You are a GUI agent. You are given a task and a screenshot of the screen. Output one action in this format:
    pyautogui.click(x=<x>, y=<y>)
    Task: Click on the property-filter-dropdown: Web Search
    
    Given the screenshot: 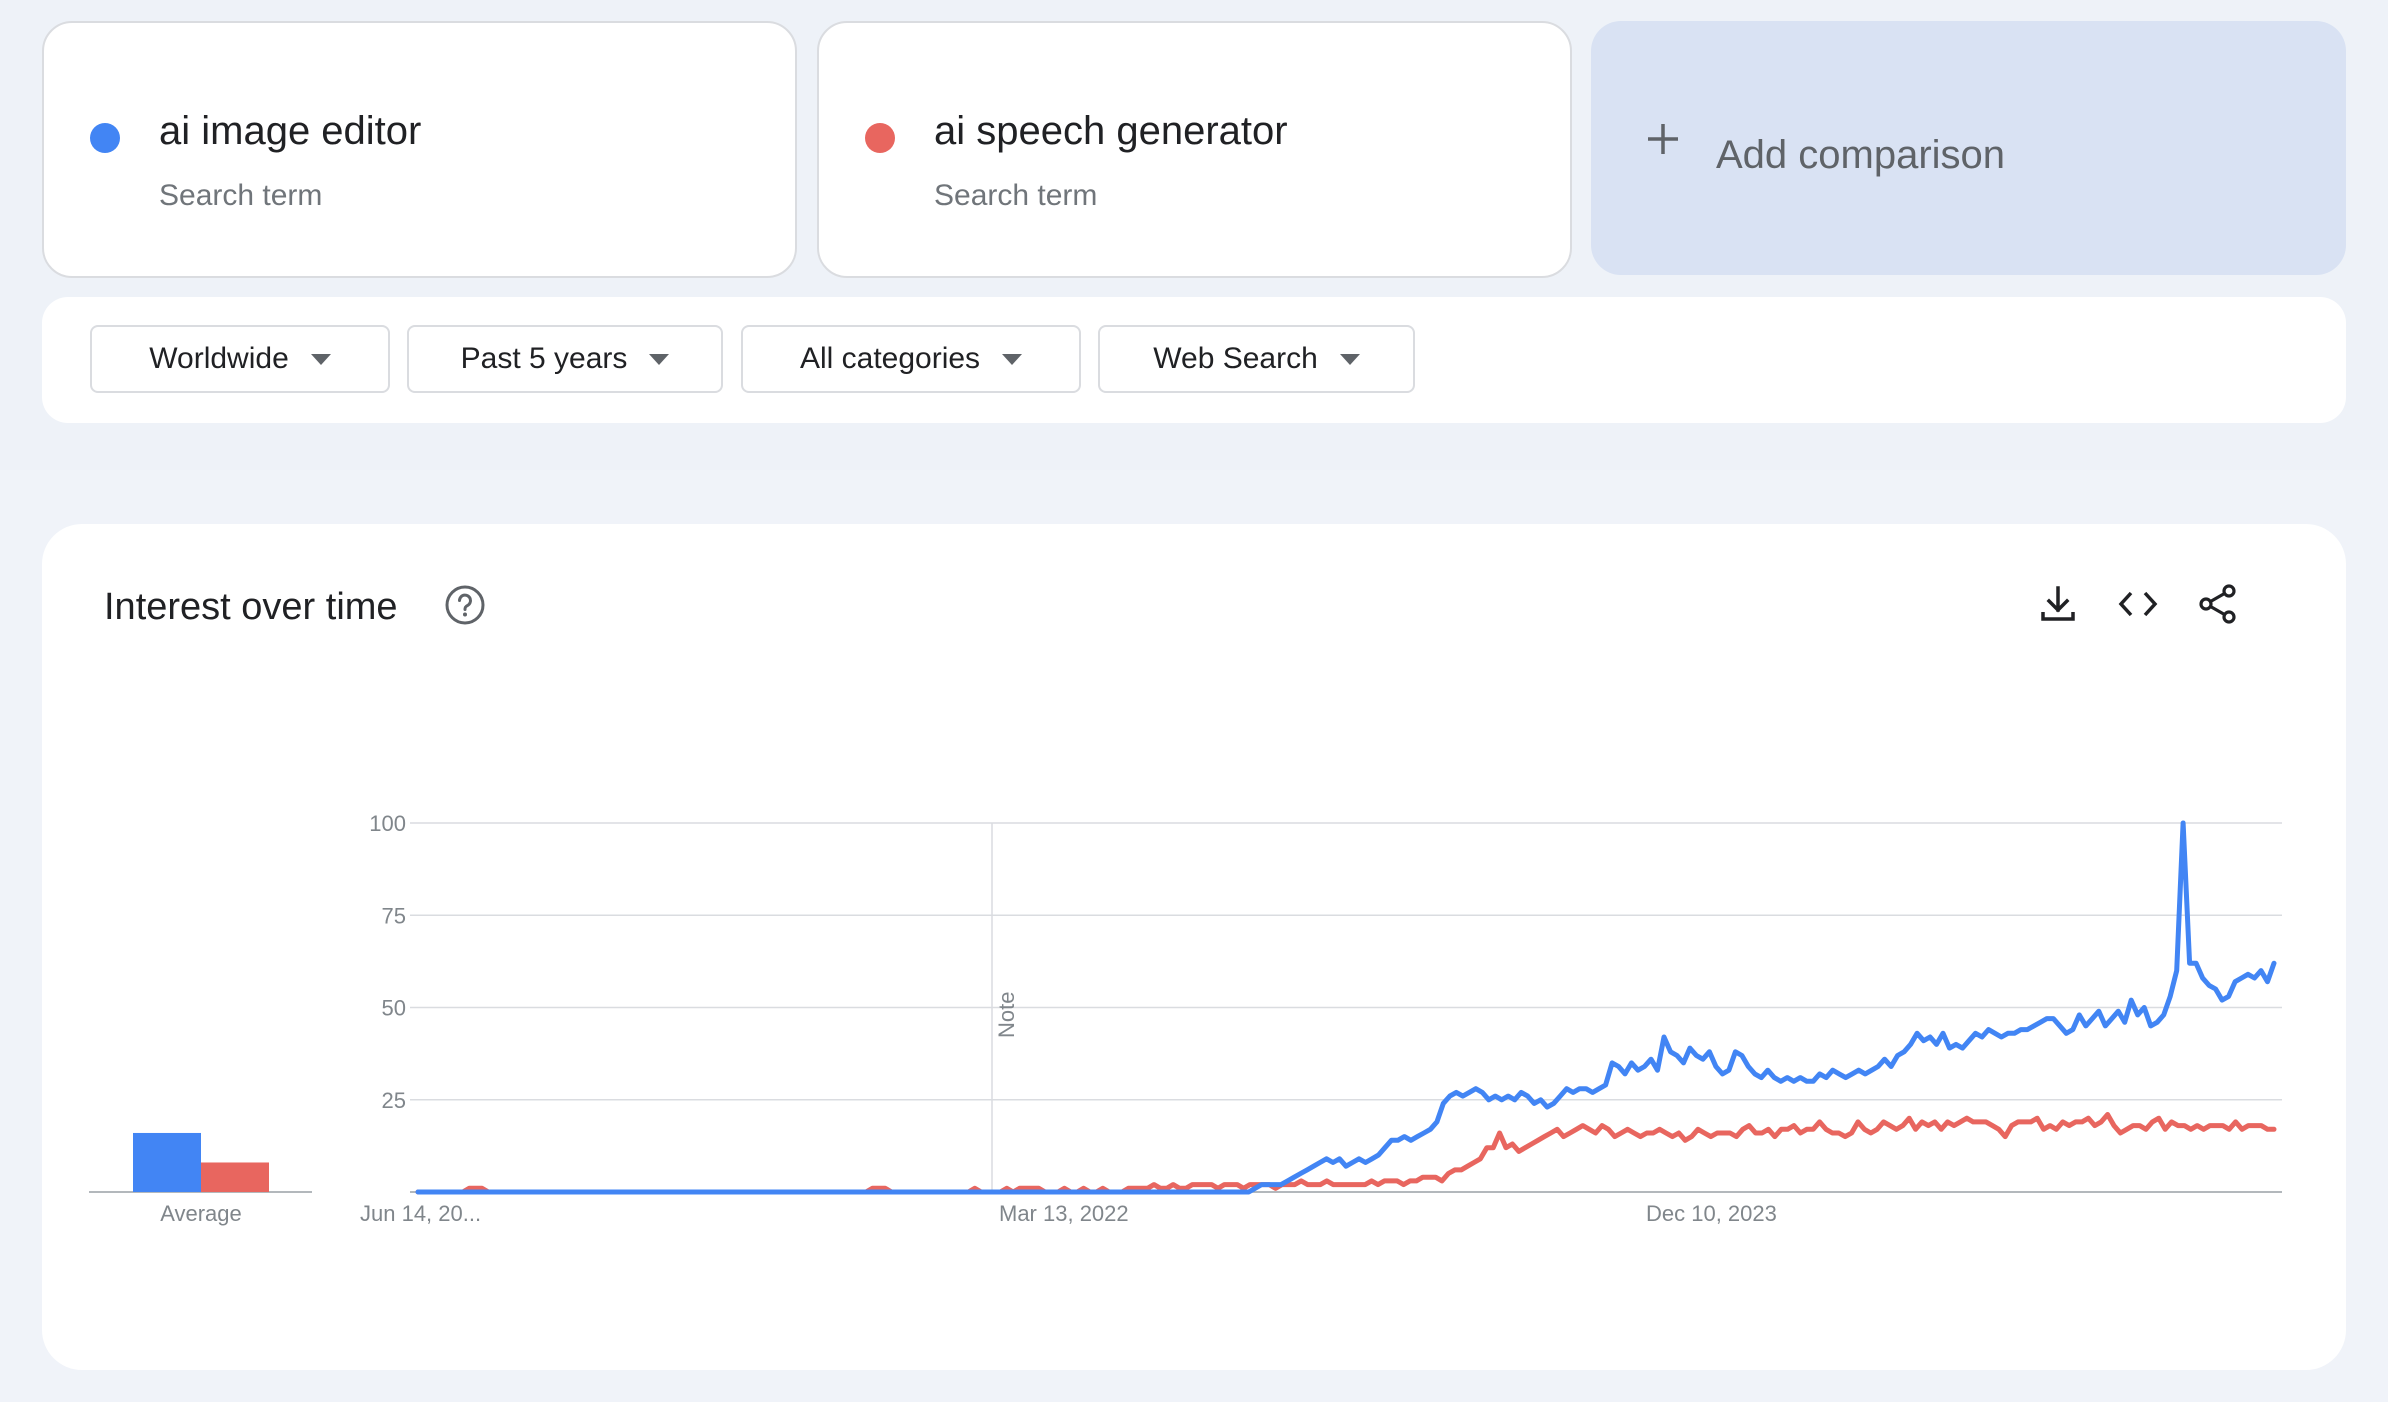 What is the action you would take?
    pyautogui.click(x=1256, y=359)
    